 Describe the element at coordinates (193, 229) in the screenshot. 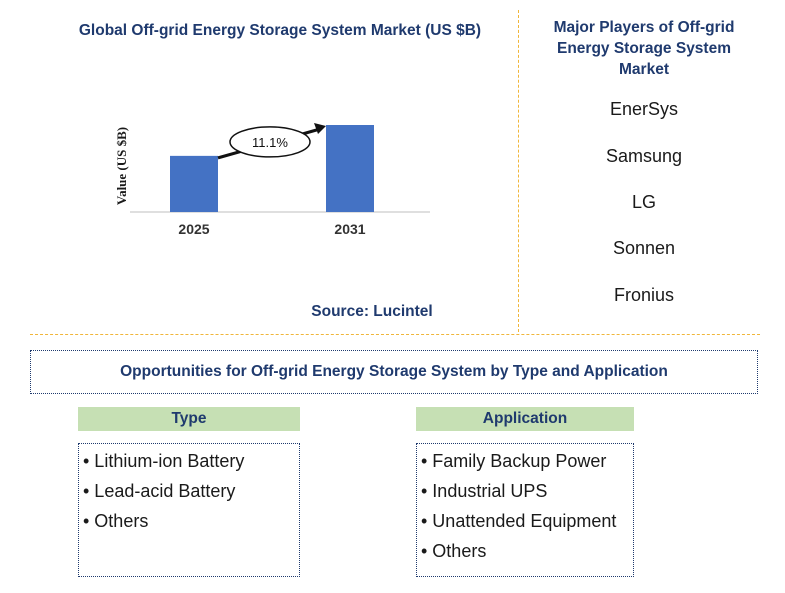

I see `x-tick-label: 2025` at that location.